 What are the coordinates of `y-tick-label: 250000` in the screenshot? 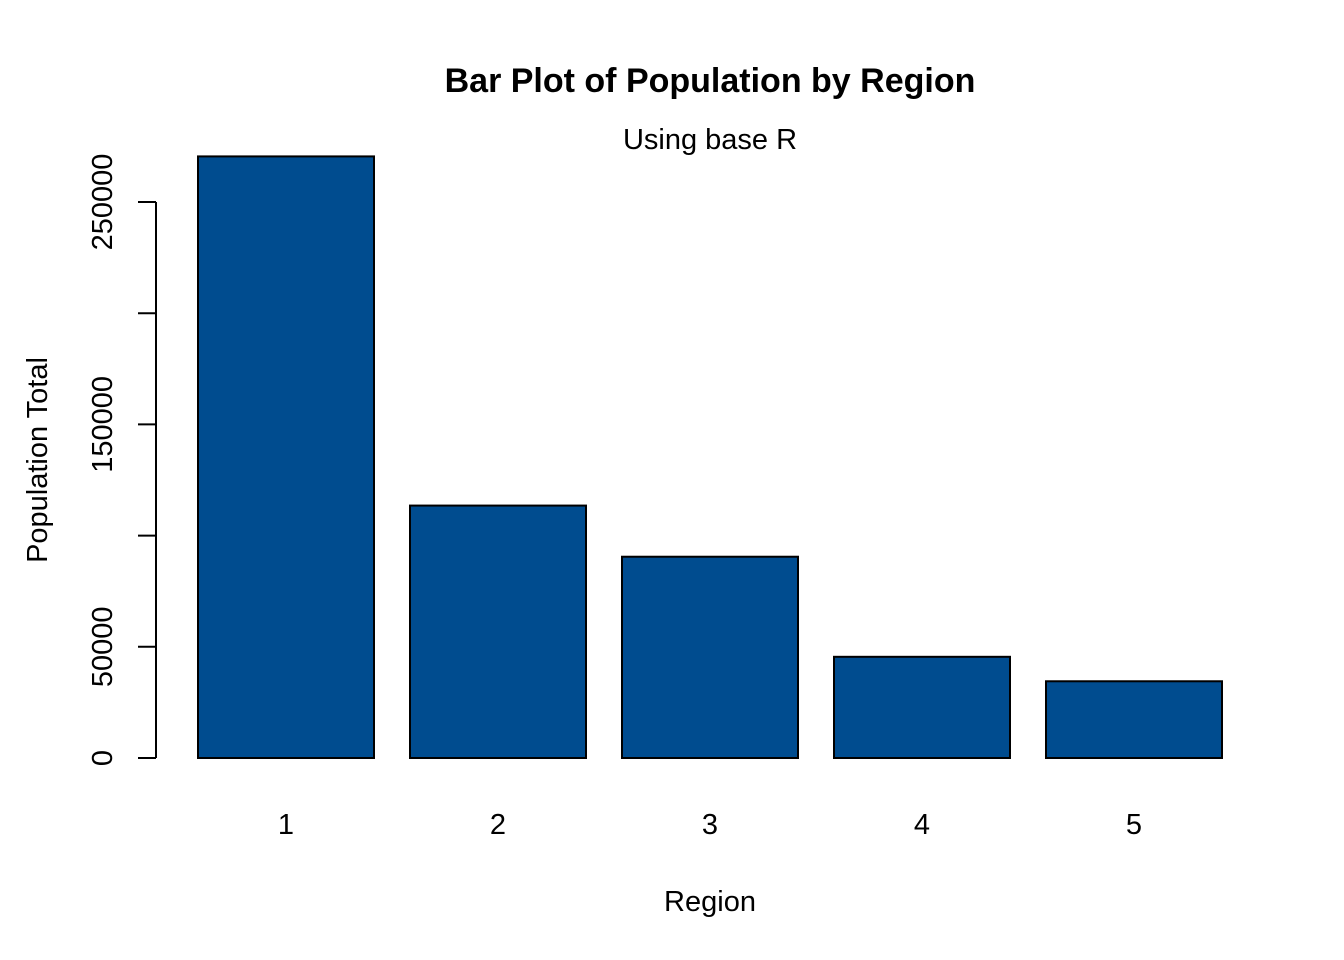 It's located at (103, 202).